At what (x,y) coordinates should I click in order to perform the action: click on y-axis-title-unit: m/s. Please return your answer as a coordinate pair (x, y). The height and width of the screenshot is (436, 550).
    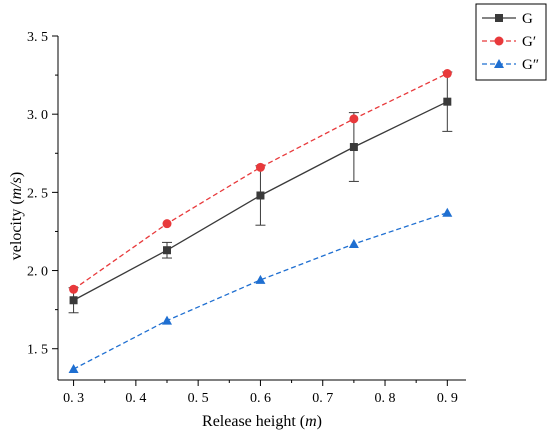
    Looking at the image, I should click on (16, 188).